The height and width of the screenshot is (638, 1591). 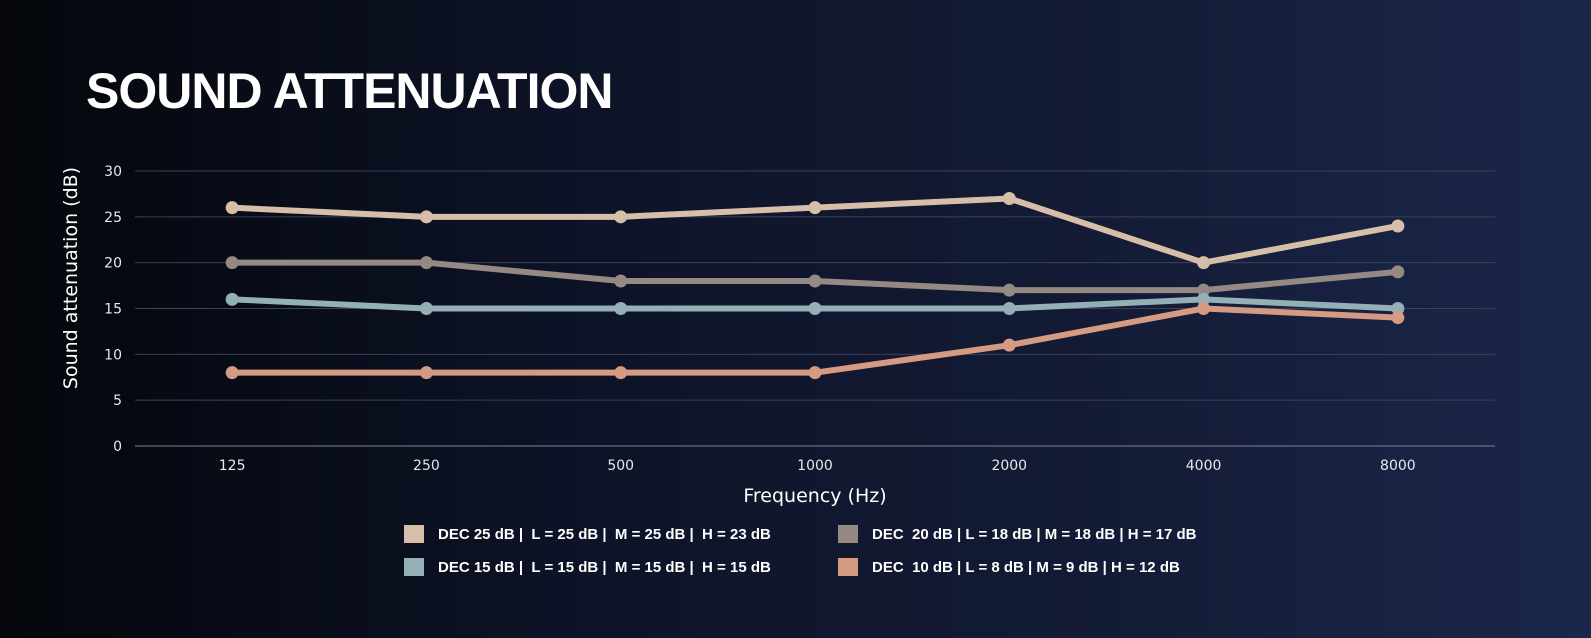 I want to click on y-tick-label: 10, so click(x=113, y=355).